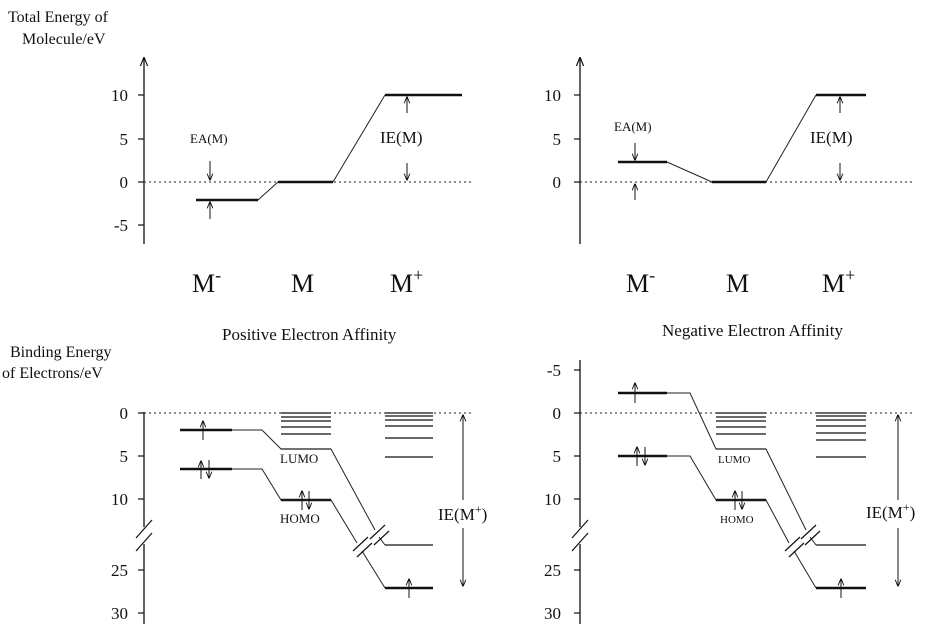 This screenshot has width=933, height=628. Describe the element at coordinates (58, 17) in the screenshot. I see `top-ylabel-line1: Total Energy of` at that location.